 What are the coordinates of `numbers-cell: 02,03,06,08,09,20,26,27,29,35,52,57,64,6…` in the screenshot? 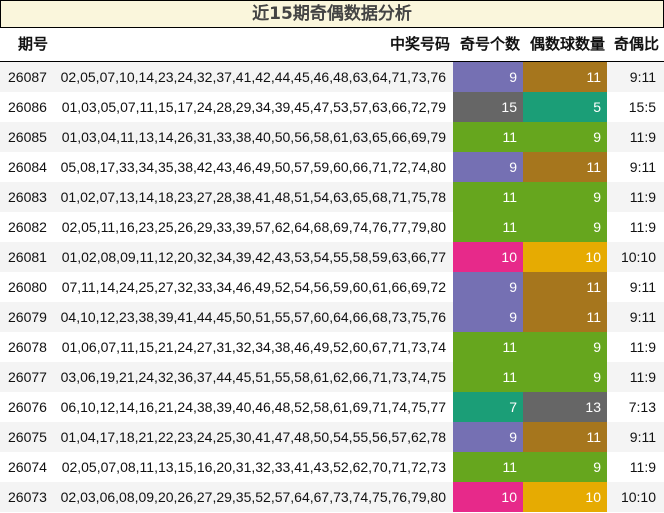 It's located at (253, 497).